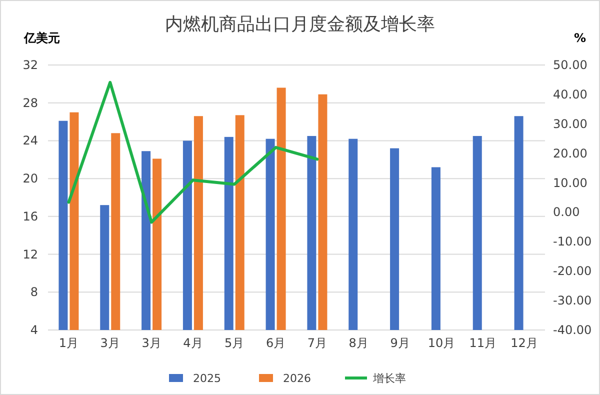 This screenshot has width=600, height=395. What do you see at coordinates (30, 65) in the screenshot?
I see `y-tick-label: 32` at bounding box center [30, 65].